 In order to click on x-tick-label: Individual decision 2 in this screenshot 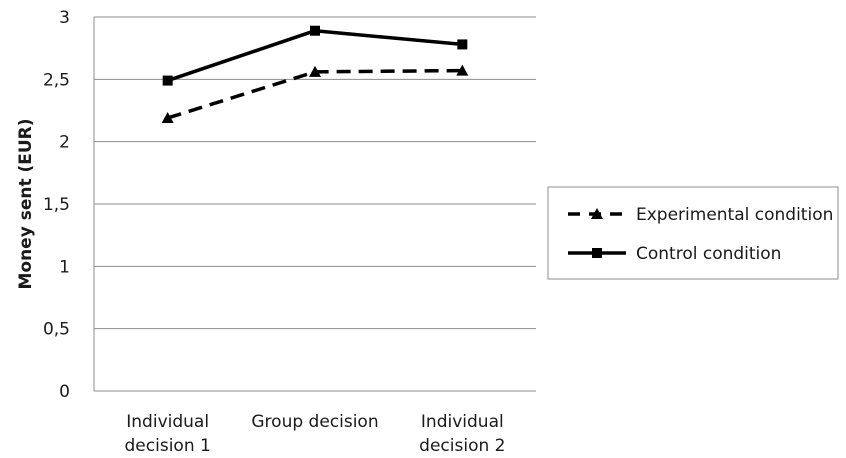, I will do `click(462, 434)`.